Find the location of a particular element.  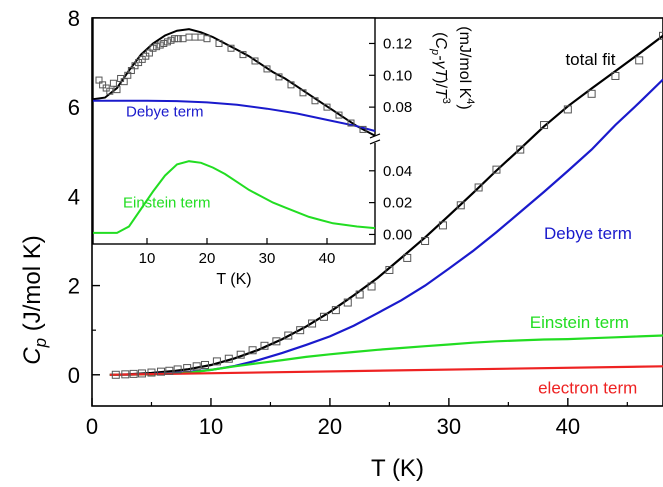

main-y-axis-label-sub: p is located at coordinates (40, 343).